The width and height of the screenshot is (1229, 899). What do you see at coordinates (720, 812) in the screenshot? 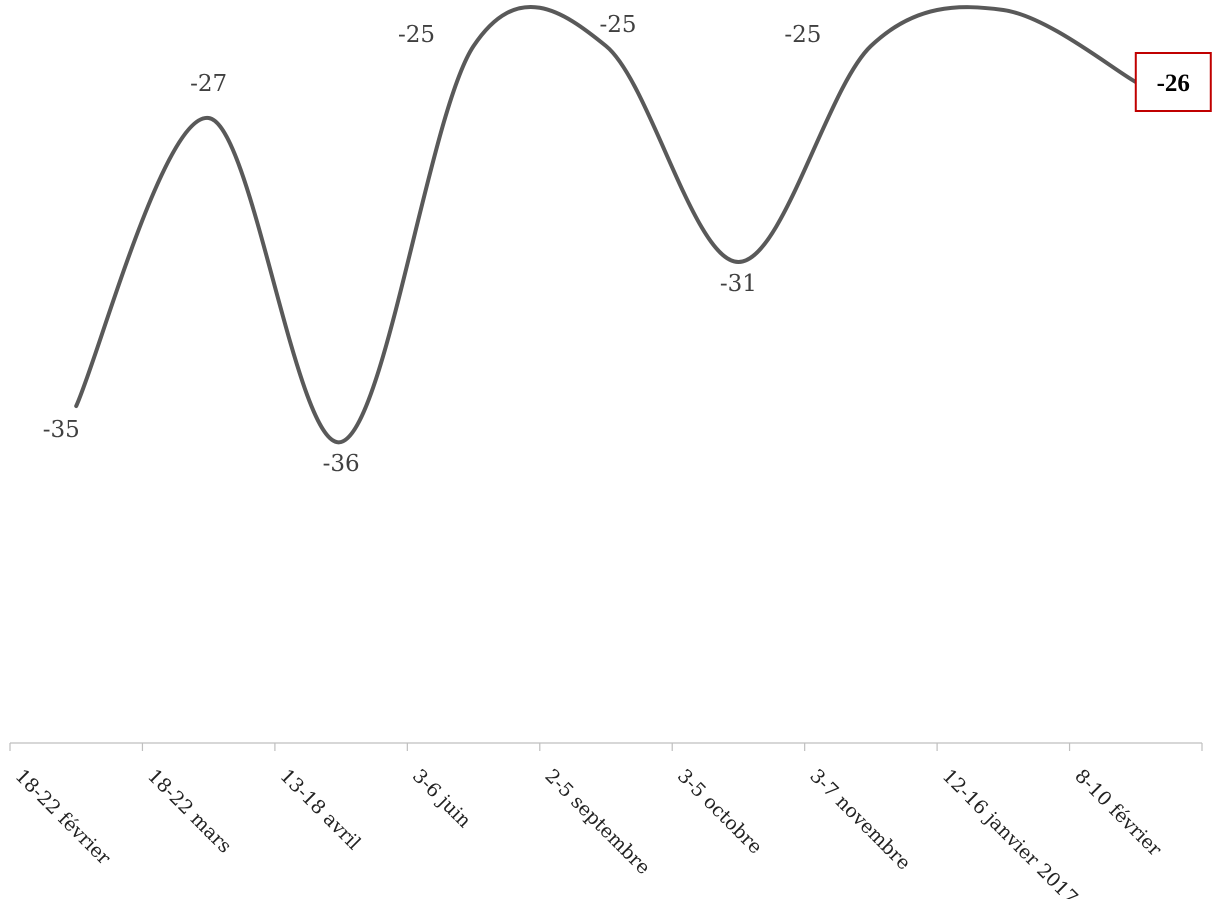
I see `x-tick-label: 3-5 octobre` at bounding box center [720, 812].